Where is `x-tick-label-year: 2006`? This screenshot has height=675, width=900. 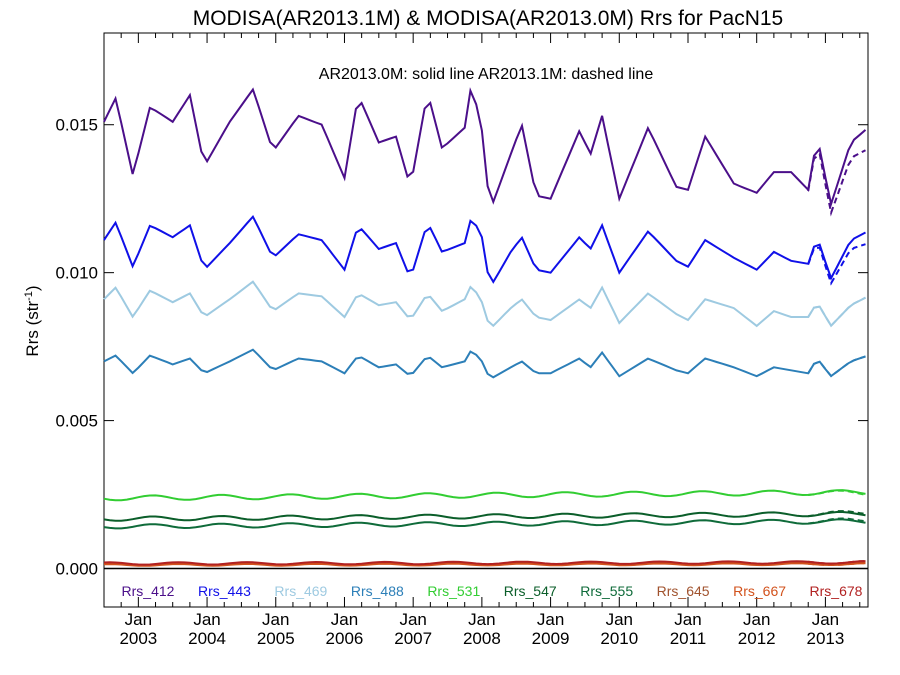
x-tick-label-year: 2006 is located at coordinates (345, 638).